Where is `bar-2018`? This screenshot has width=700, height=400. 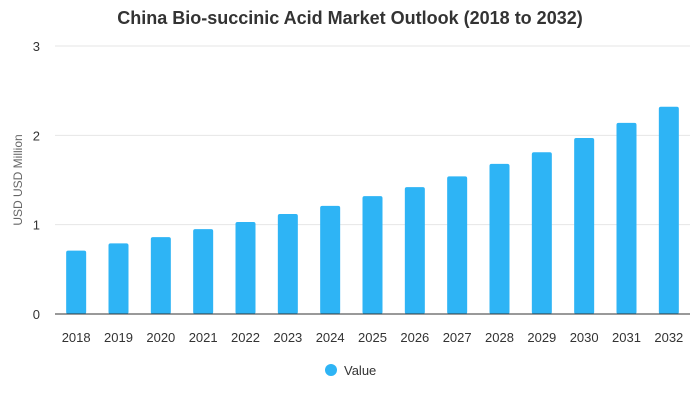
bar-2018 is located at coordinates (76, 282).